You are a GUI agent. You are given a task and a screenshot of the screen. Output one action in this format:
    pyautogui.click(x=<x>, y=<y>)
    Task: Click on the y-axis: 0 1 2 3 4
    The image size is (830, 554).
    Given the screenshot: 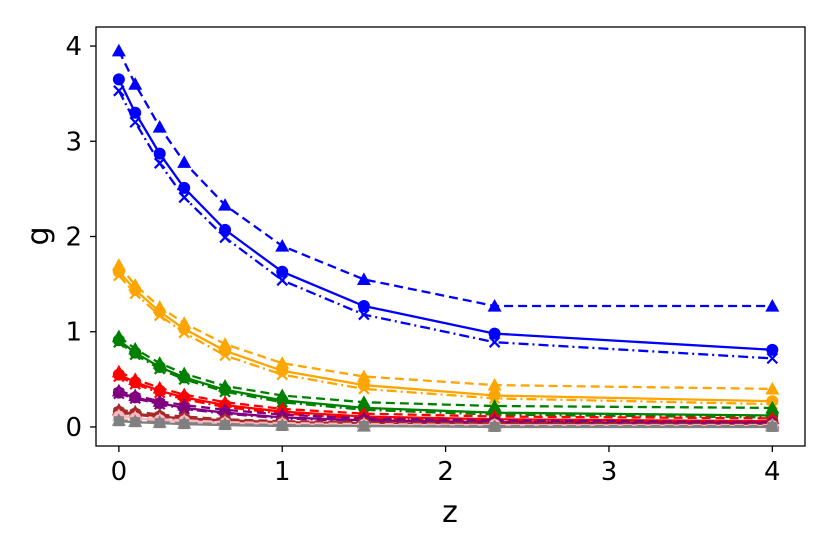 What is the action you would take?
    pyautogui.click(x=80, y=237)
    